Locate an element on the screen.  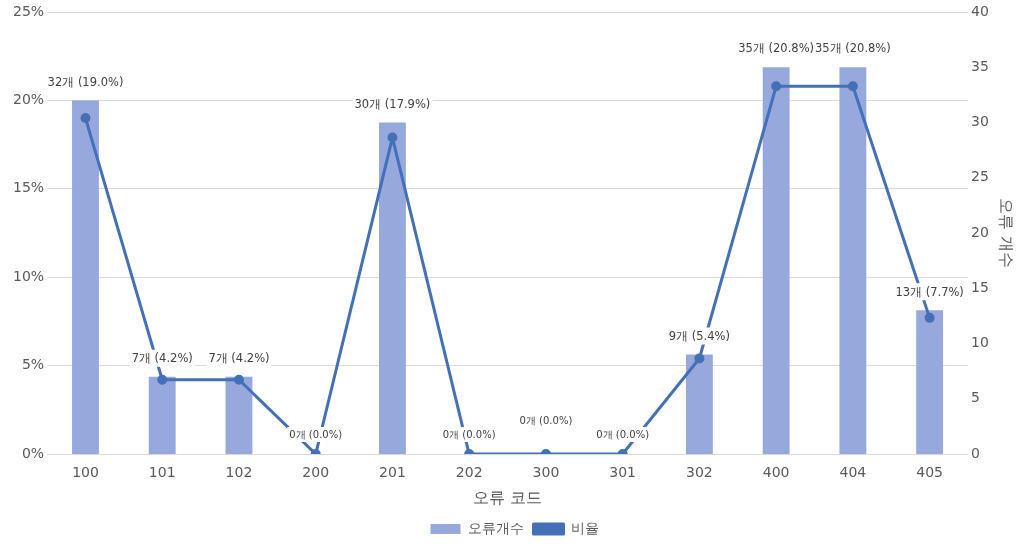
y2-tick-label: 35 is located at coordinates (979, 65).